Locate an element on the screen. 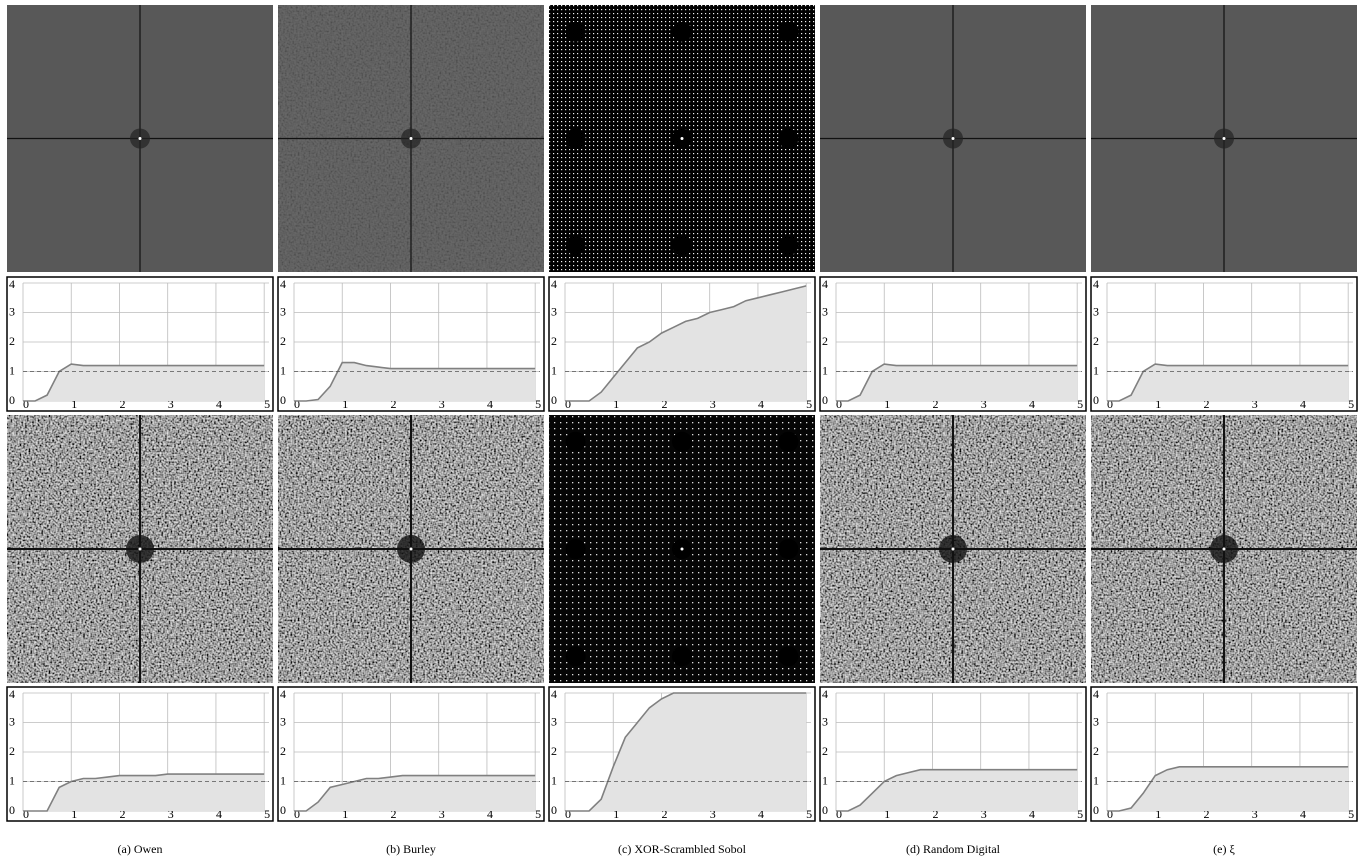 Image resolution: width=1361 pixels, height=861 pixels. caption: (b) Burley is located at coordinates (411, 849).